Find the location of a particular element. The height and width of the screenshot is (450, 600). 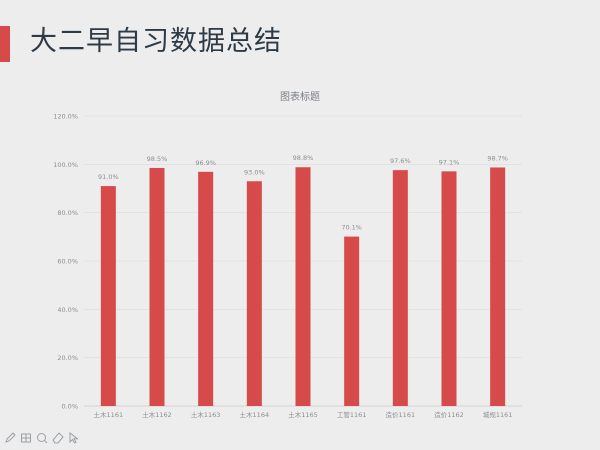

x-tick-label: 土木1161 is located at coordinates (109, 414).